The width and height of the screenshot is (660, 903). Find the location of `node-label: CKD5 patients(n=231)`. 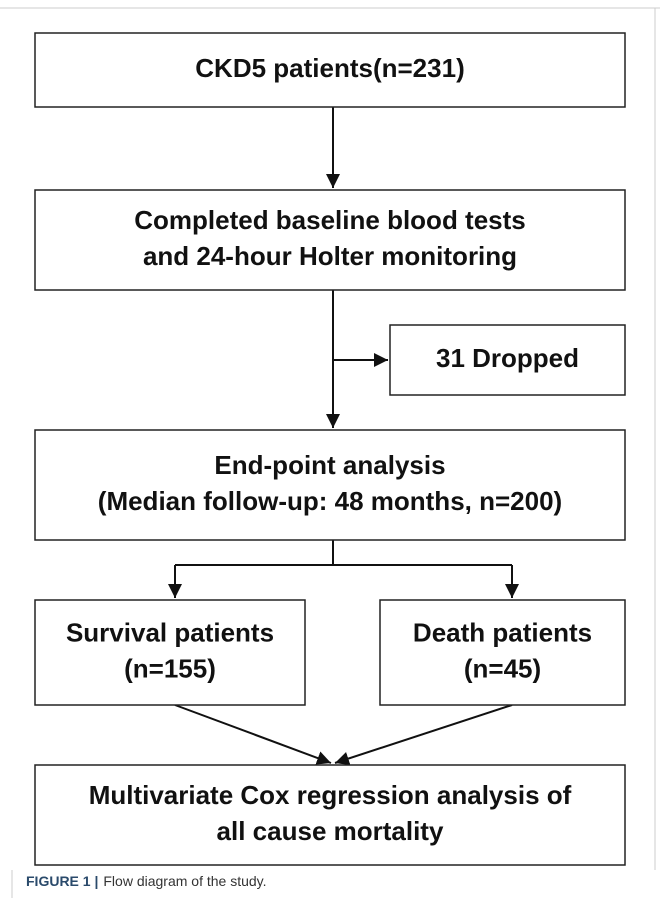

node-label: CKD5 patients(n=231) is located at coordinates (329, 68).